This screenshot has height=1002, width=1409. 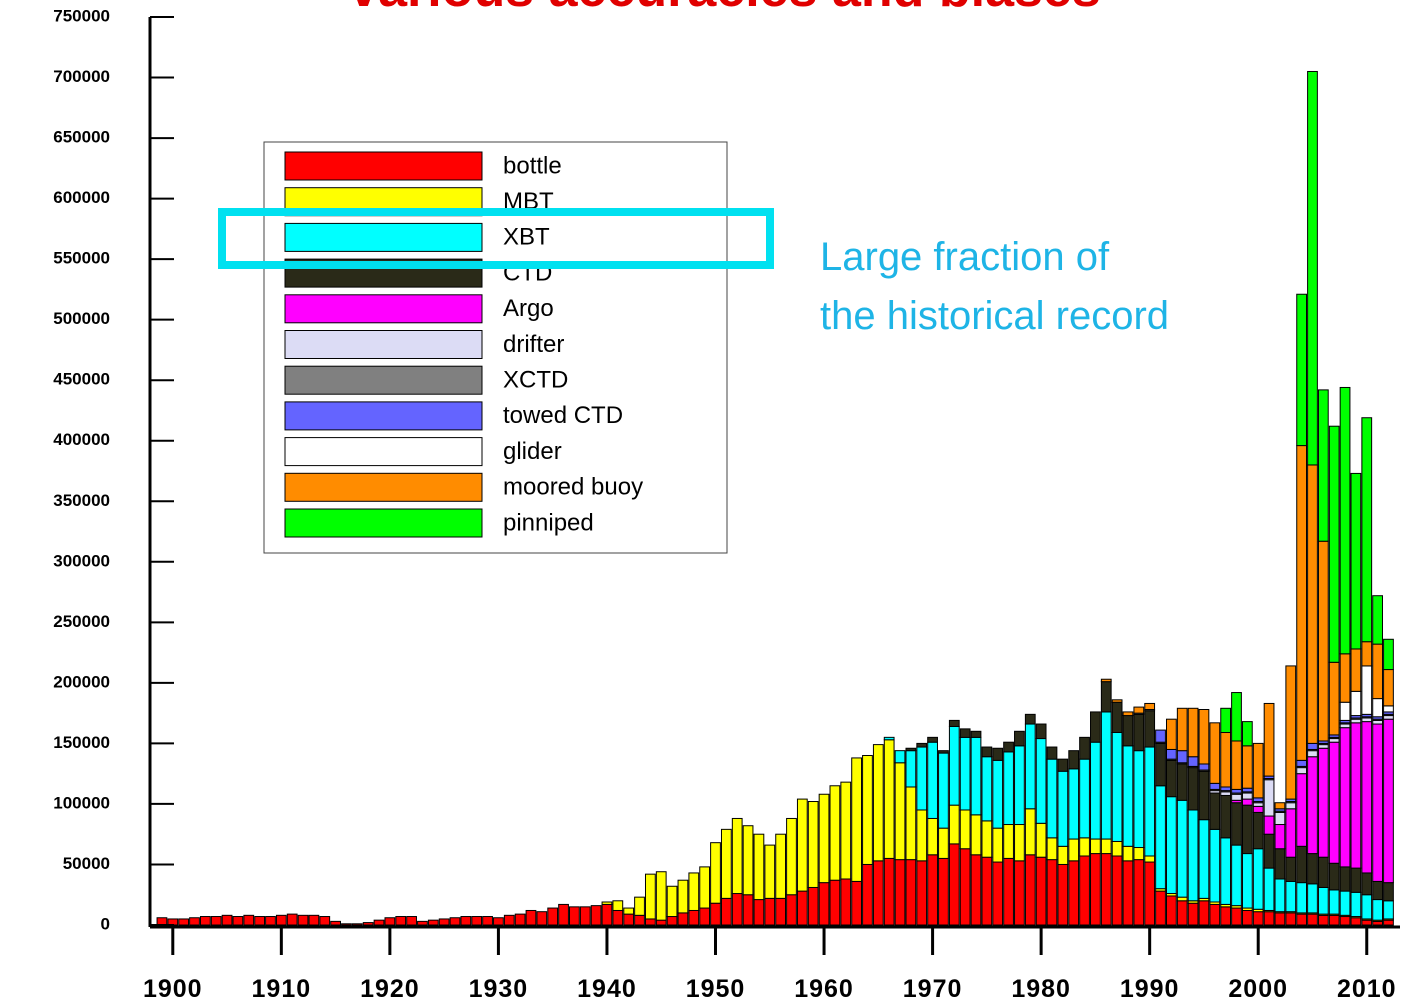 I want to click on x-tick-label: 1990, so click(x=1150, y=988).